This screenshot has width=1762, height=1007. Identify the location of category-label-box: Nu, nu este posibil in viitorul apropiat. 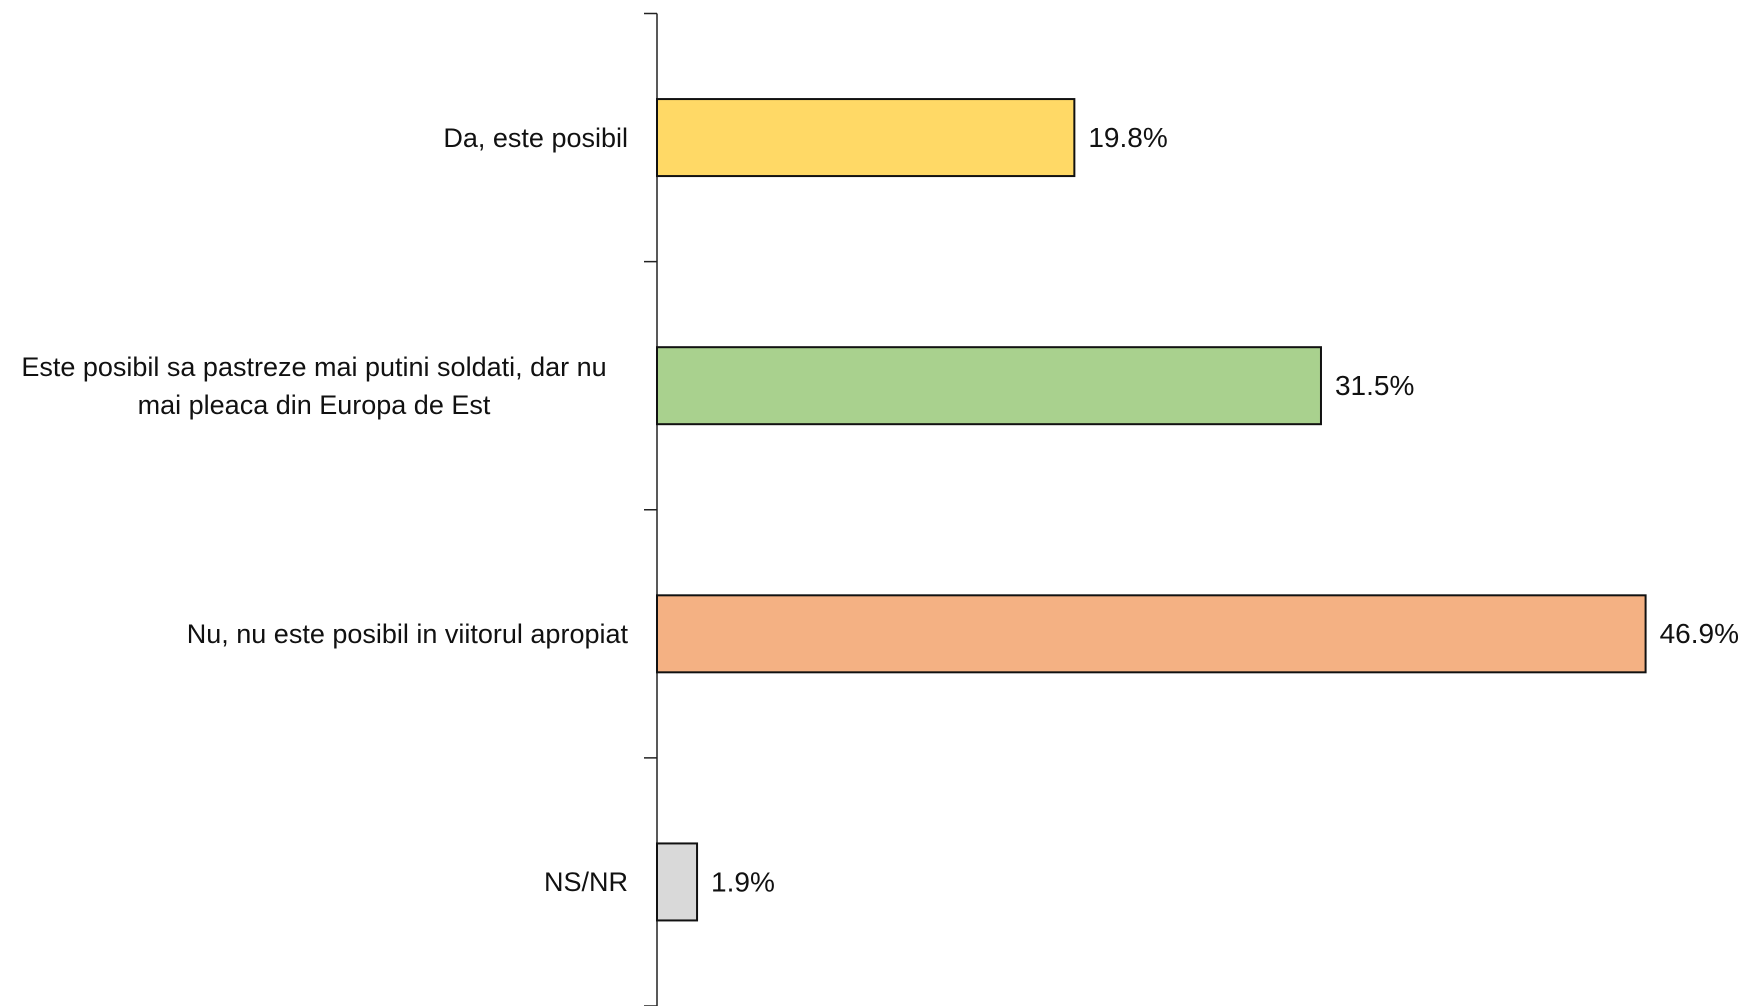
(314, 634).